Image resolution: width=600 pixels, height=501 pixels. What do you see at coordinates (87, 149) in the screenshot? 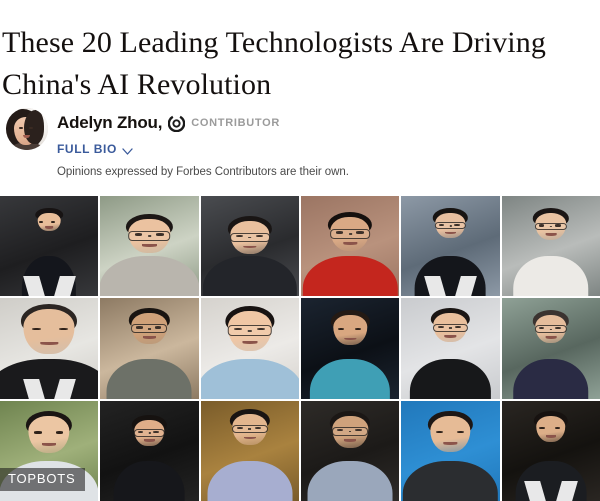
I see `full-bio-label: FULL BIO` at bounding box center [87, 149].